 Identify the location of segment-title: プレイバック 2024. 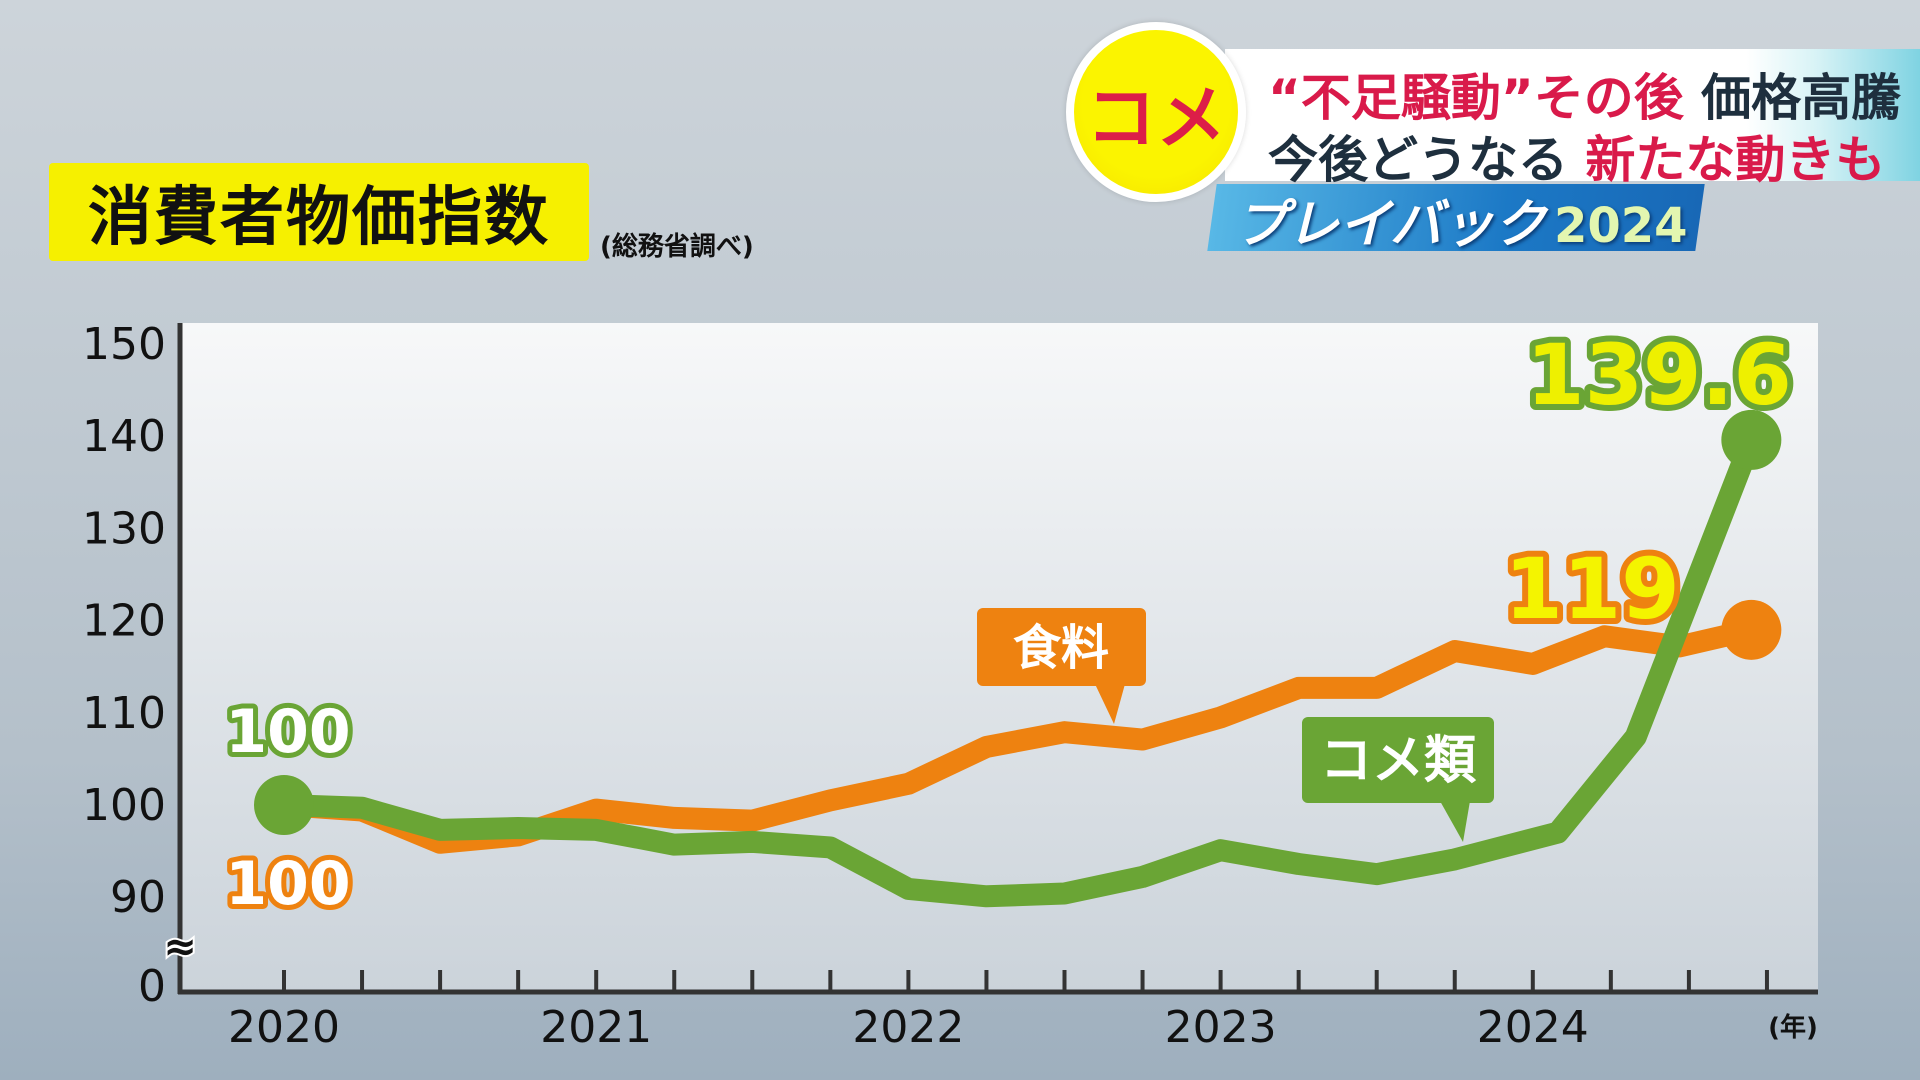
(1461, 219).